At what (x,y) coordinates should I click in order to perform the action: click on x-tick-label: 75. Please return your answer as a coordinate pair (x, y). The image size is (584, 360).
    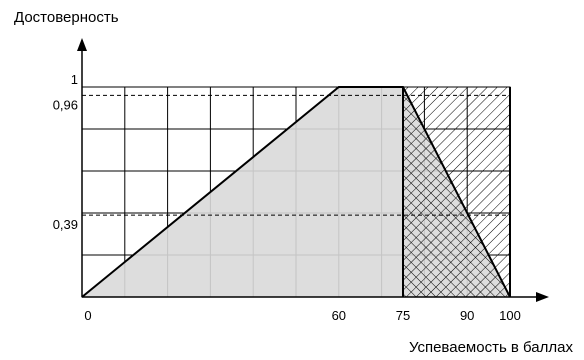
    Looking at the image, I should click on (403, 315).